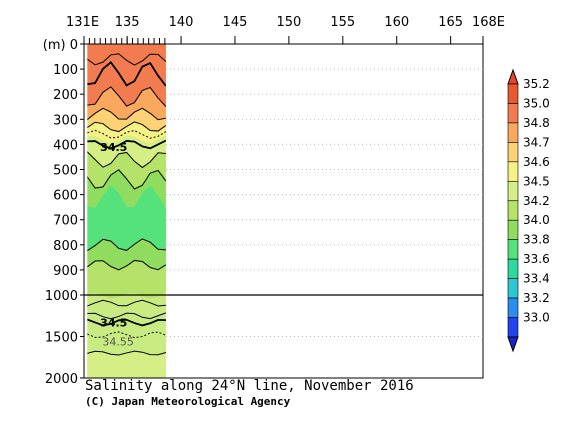  What do you see at coordinates (536, 318) in the screenshot?
I see `colorbar-label: 33.0` at bounding box center [536, 318].